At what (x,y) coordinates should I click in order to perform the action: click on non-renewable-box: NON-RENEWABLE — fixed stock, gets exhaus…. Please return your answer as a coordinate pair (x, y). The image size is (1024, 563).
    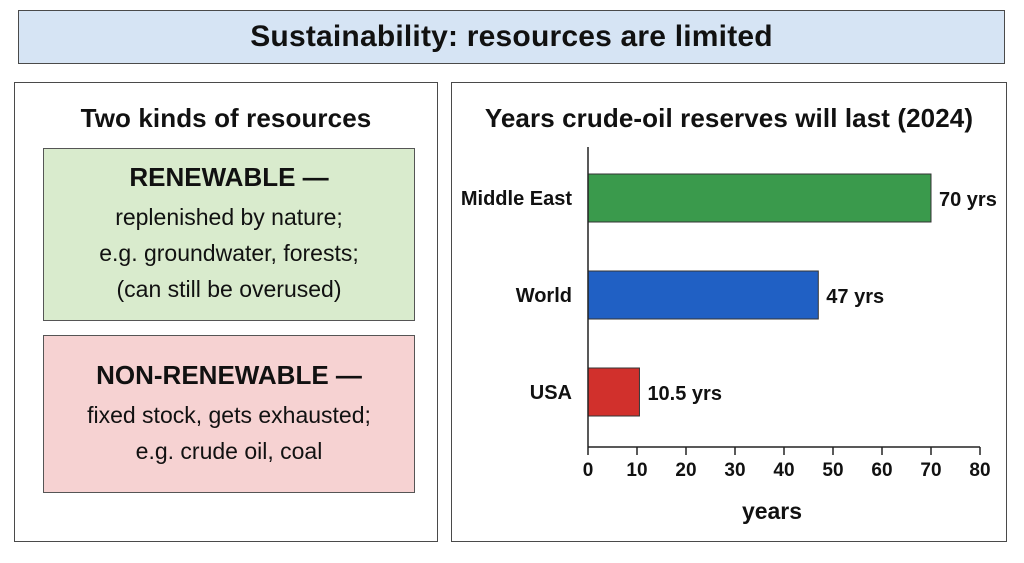
    Looking at the image, I should click on (229, 414).